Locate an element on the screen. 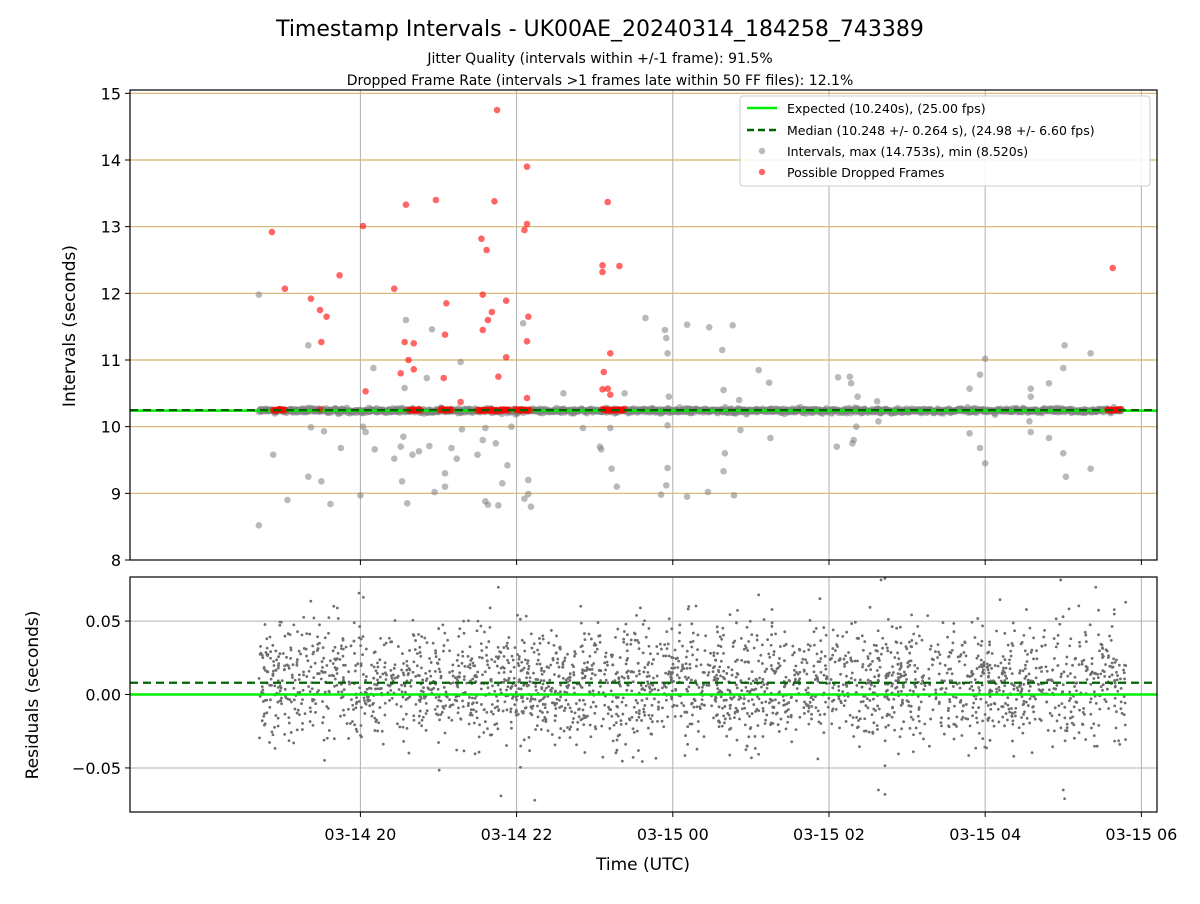 This screenshot has width=1200, height=904. top-y-axis-label: Intervals (seconds) is located at coordinates (70, 326).